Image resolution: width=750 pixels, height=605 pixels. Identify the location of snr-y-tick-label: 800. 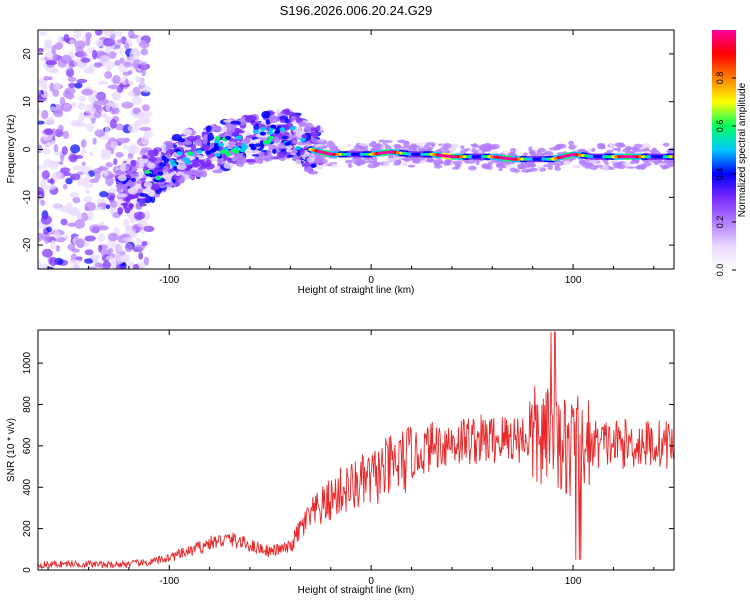
(27, 404).